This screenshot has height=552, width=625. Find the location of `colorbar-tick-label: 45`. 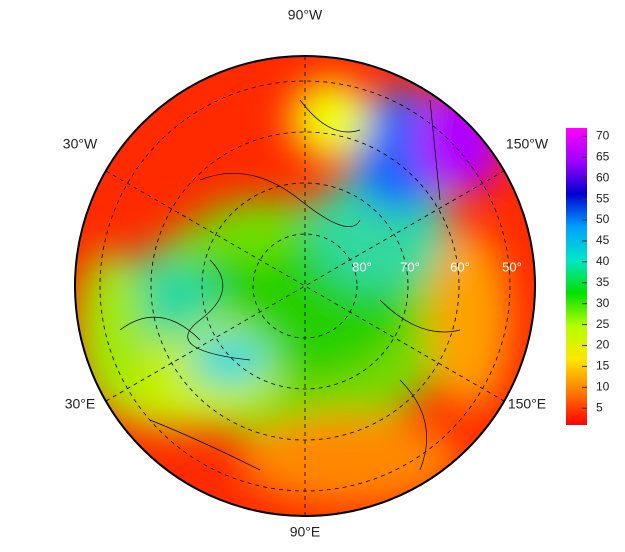

colorbar-tick-label: 45 is located at coordinates (603, 240).